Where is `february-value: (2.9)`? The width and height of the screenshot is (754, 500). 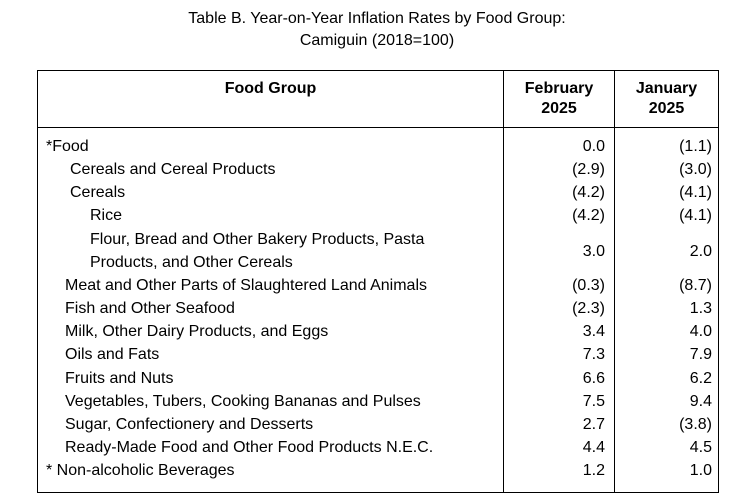 february-value: (2.9) is located at coordinates (588, 169).